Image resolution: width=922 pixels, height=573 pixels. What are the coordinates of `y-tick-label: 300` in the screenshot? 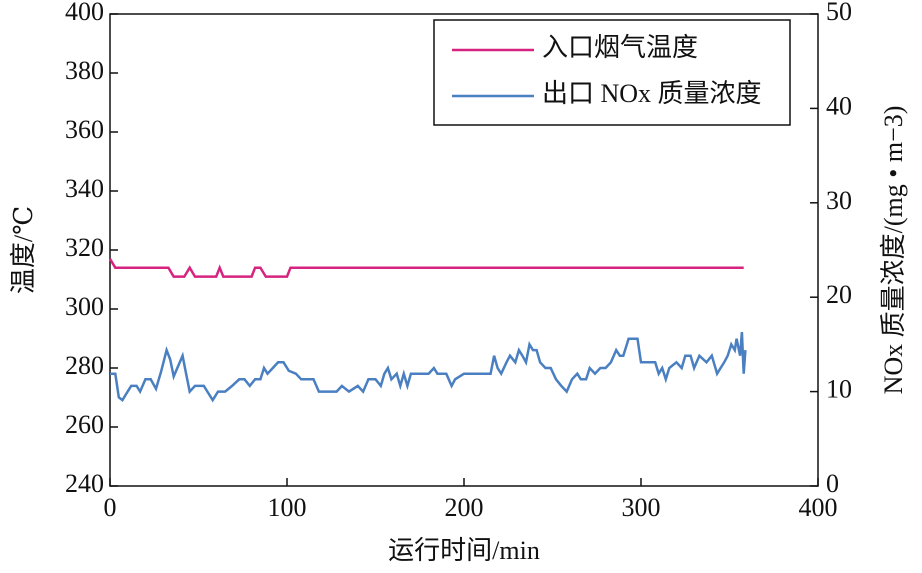 It's located at (84, 306).